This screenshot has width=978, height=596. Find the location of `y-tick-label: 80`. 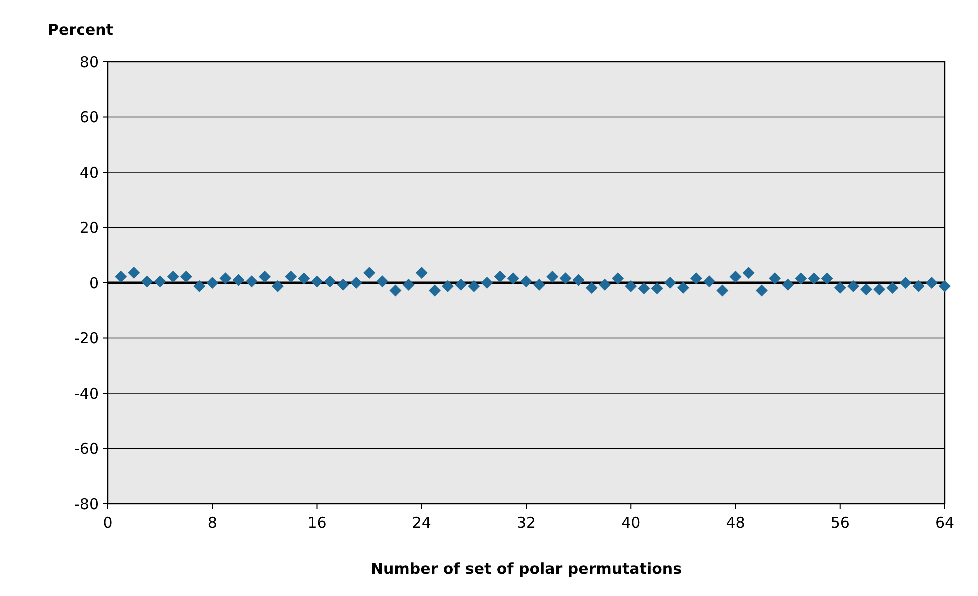

y-tick-label: 80 is located at coordinates (89, 62).